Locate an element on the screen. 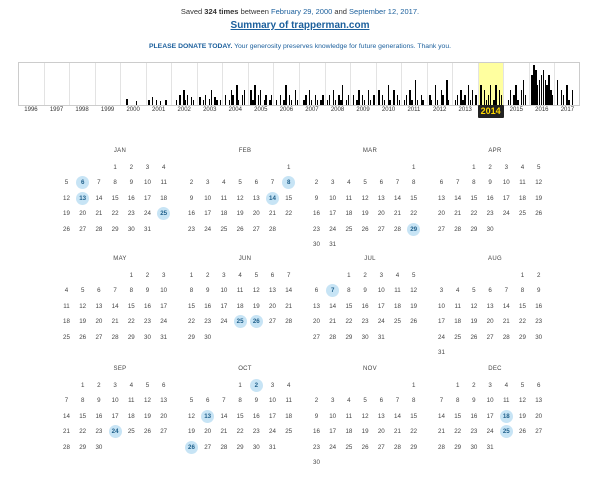 This screenshot has height=480, width=600. year-column-2004 is located at coordinates (236, 84).